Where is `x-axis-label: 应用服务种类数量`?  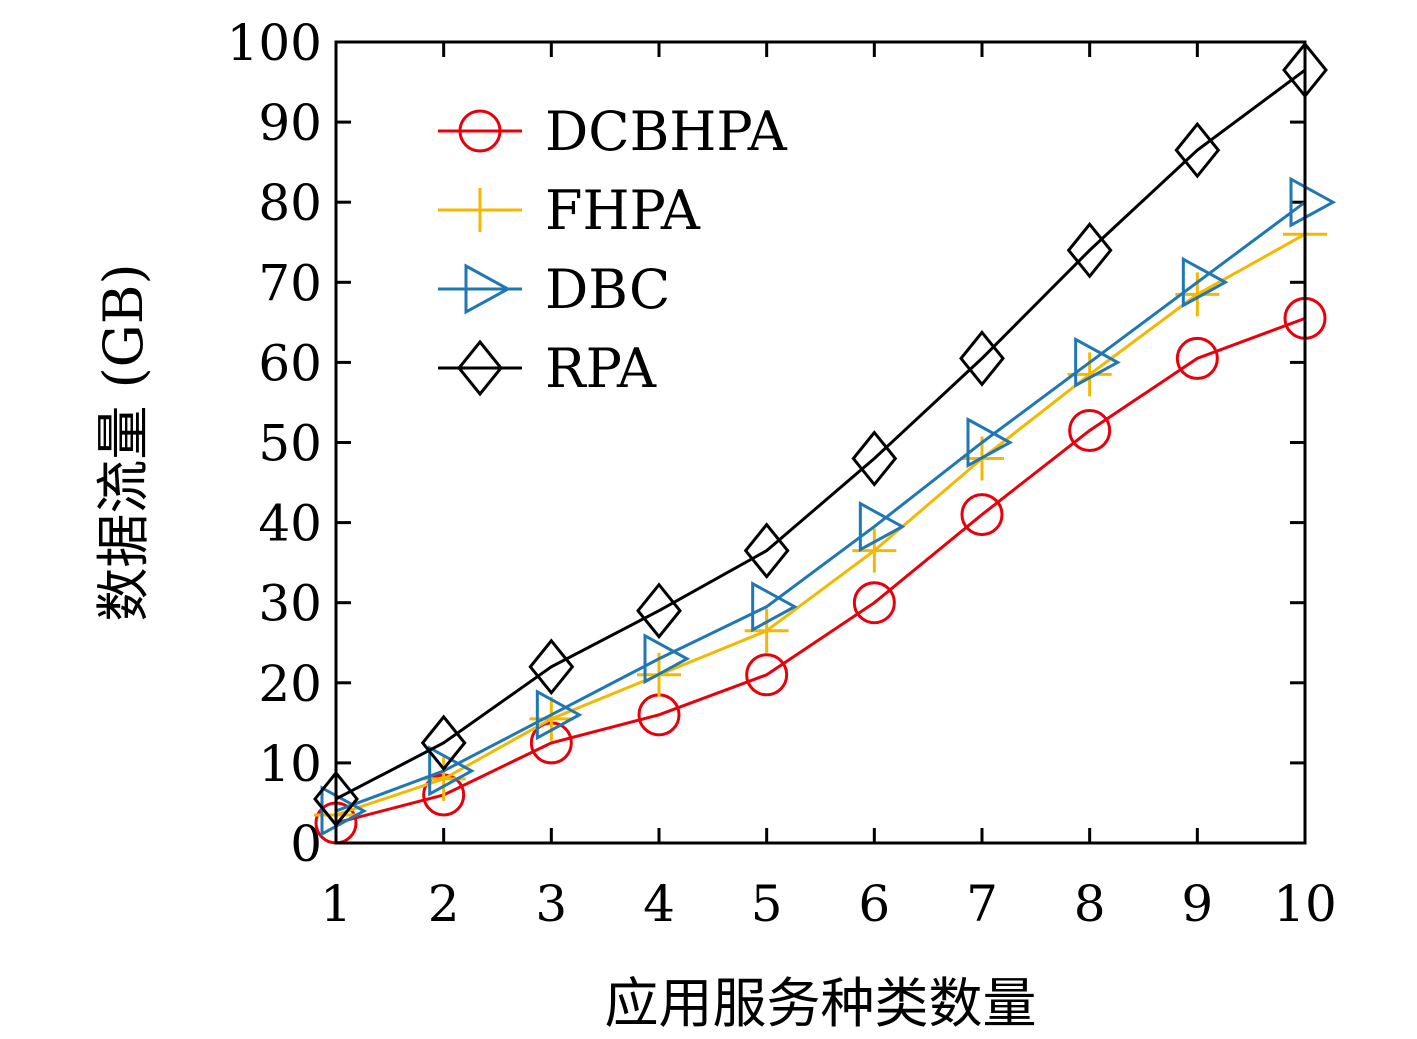 x-axis-label: 应用服务种类数量 is located at coordinates (821, 1003).